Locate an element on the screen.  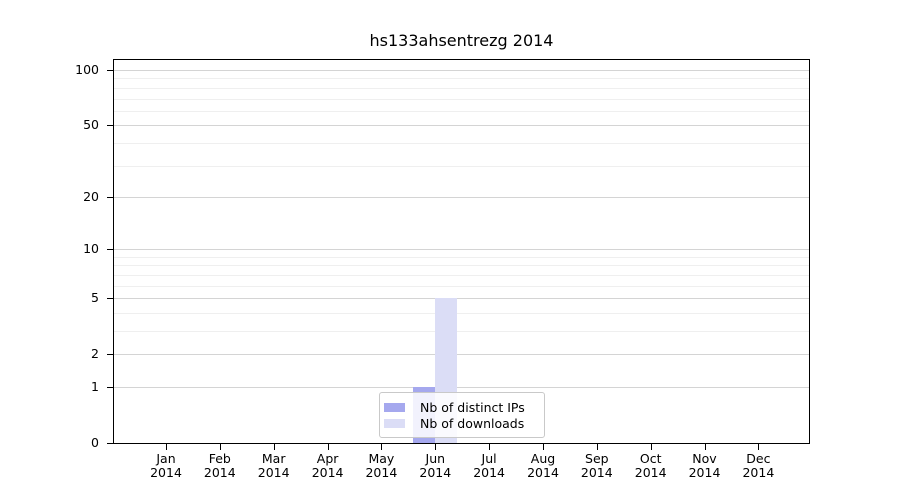
month-label: Jan is located at coordinates (166, 458).